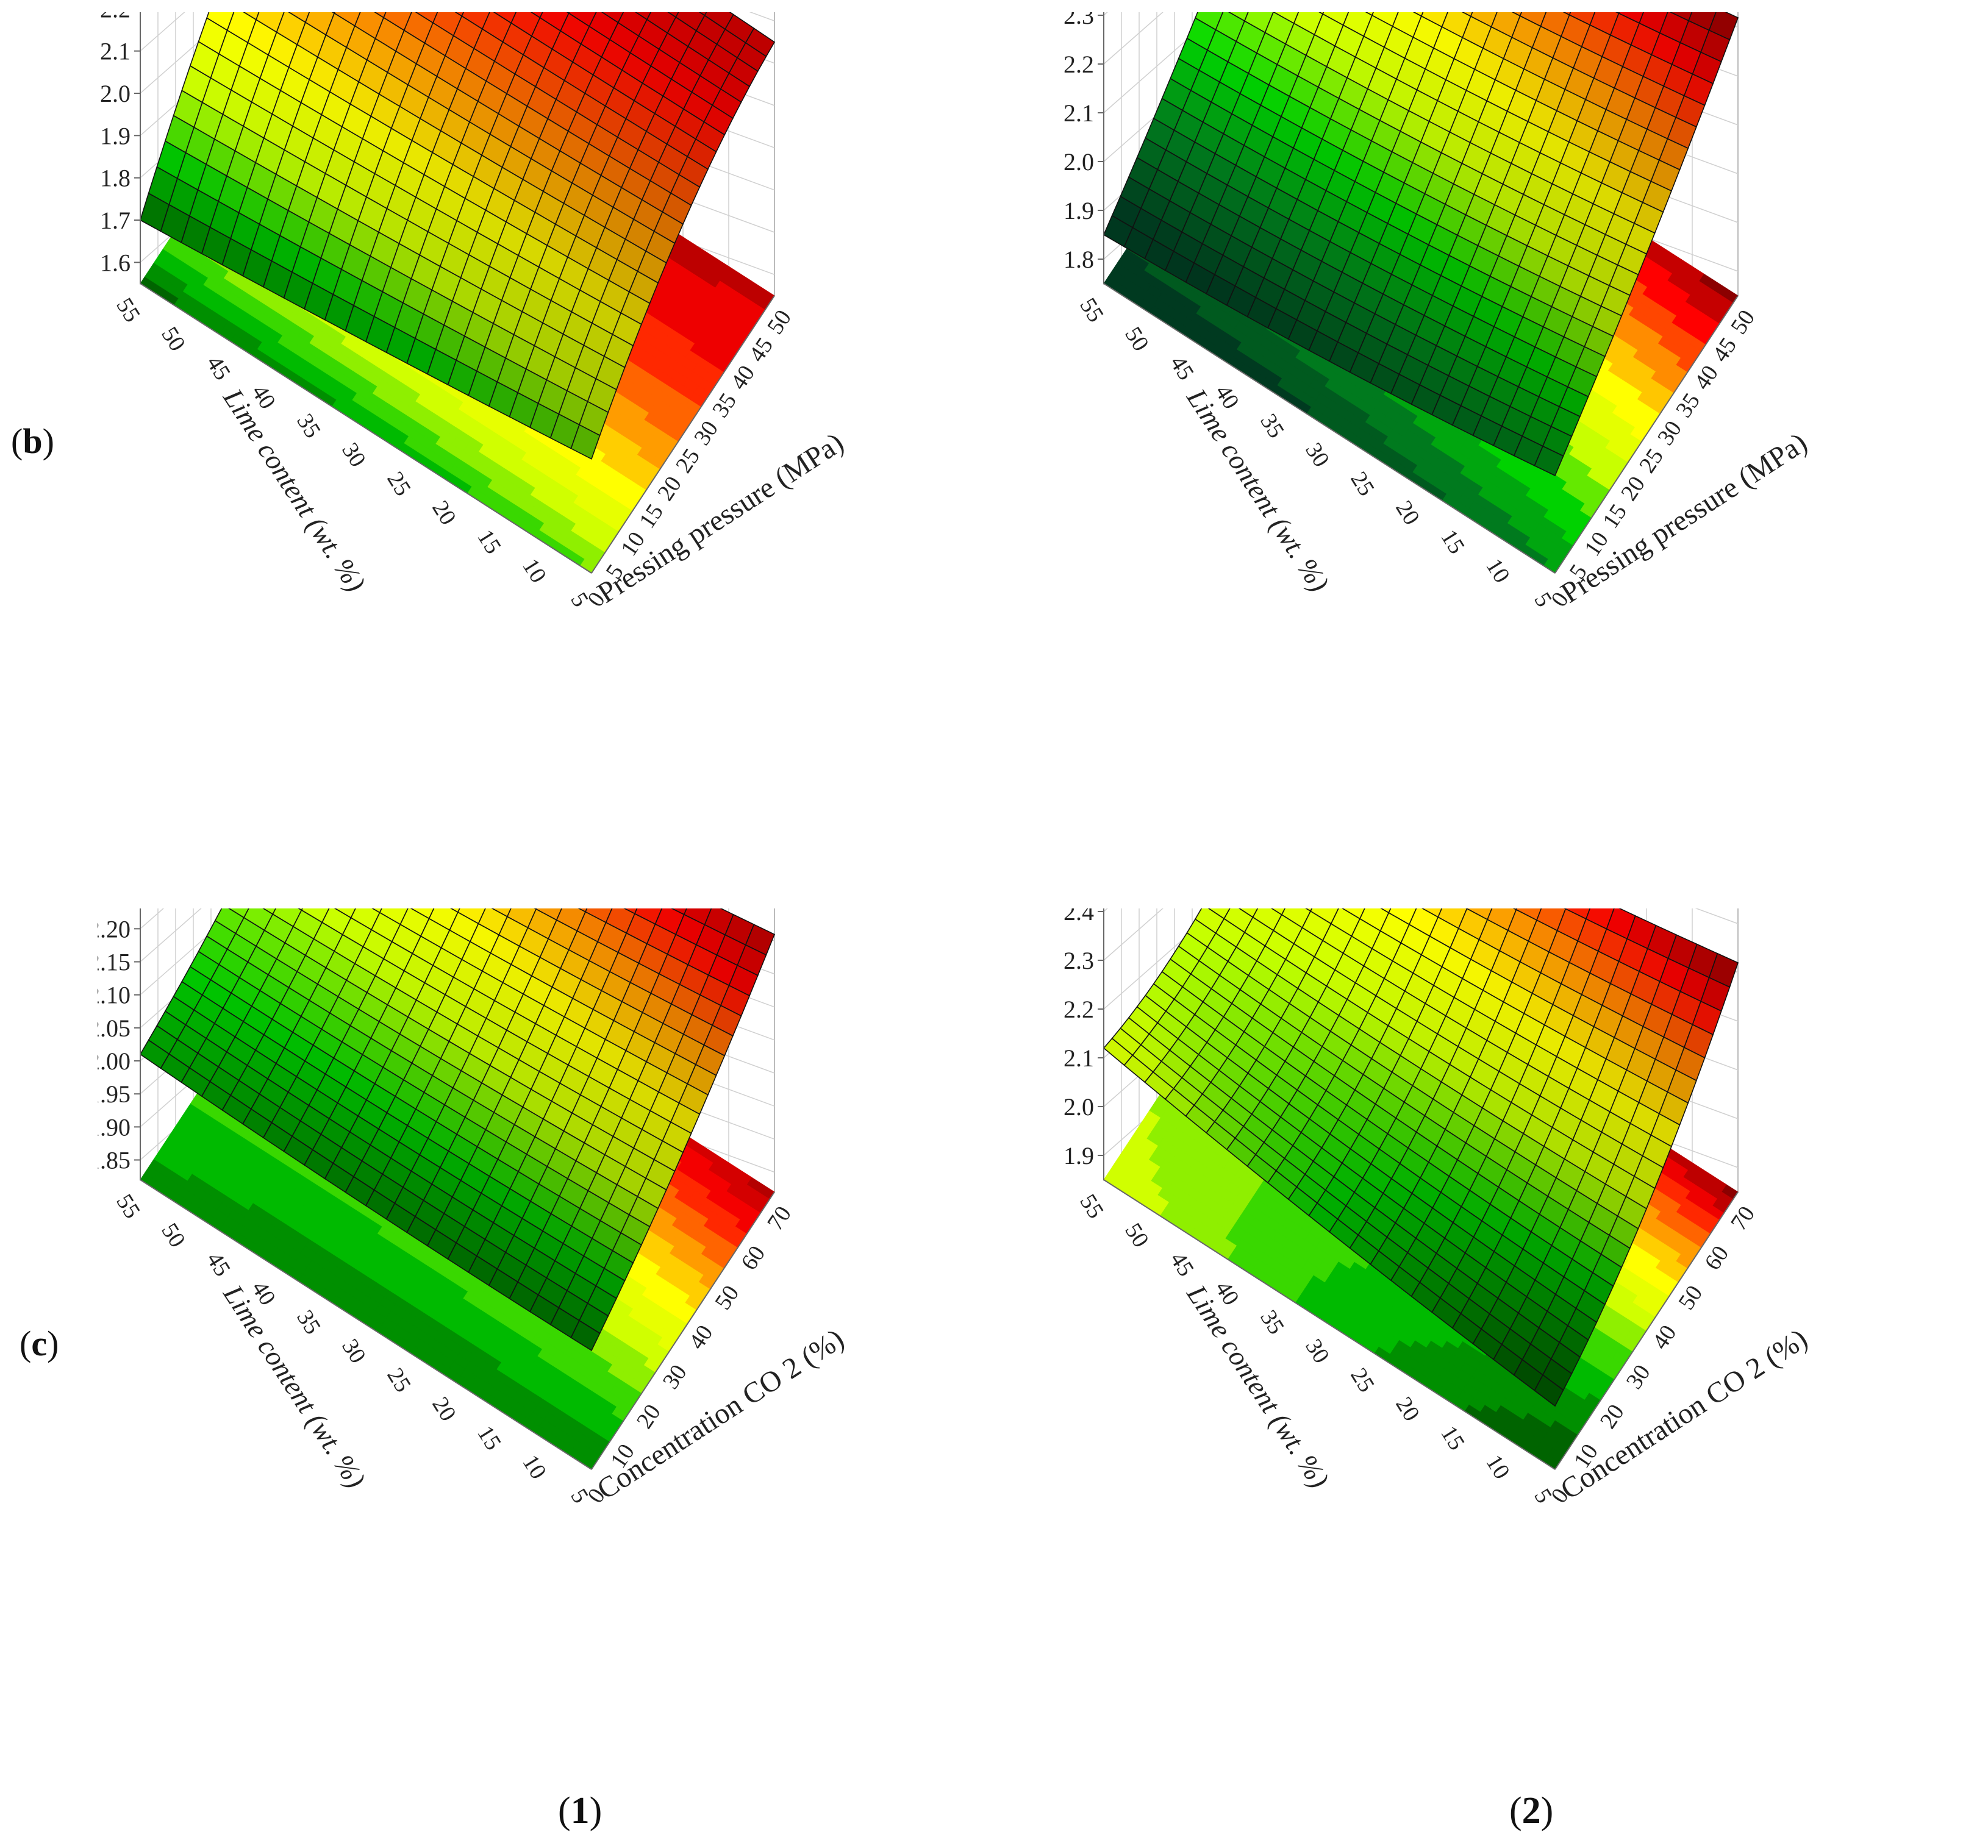  Describe the element at coordinates (1079, 20) in the screenshot. I see `z-tick-label: 2.3` at that location.